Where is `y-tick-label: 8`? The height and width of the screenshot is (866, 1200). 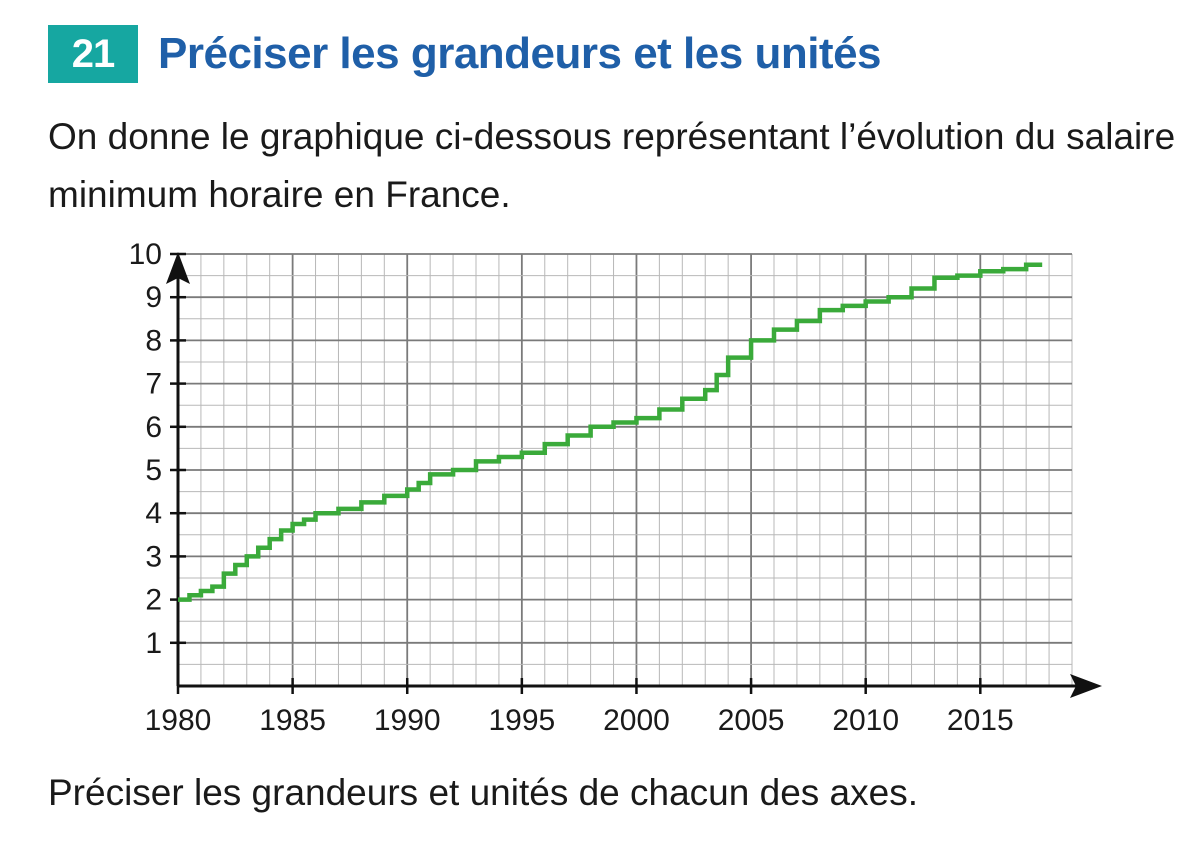 y-tick-label: 8 is located at coordinates (153, 340).